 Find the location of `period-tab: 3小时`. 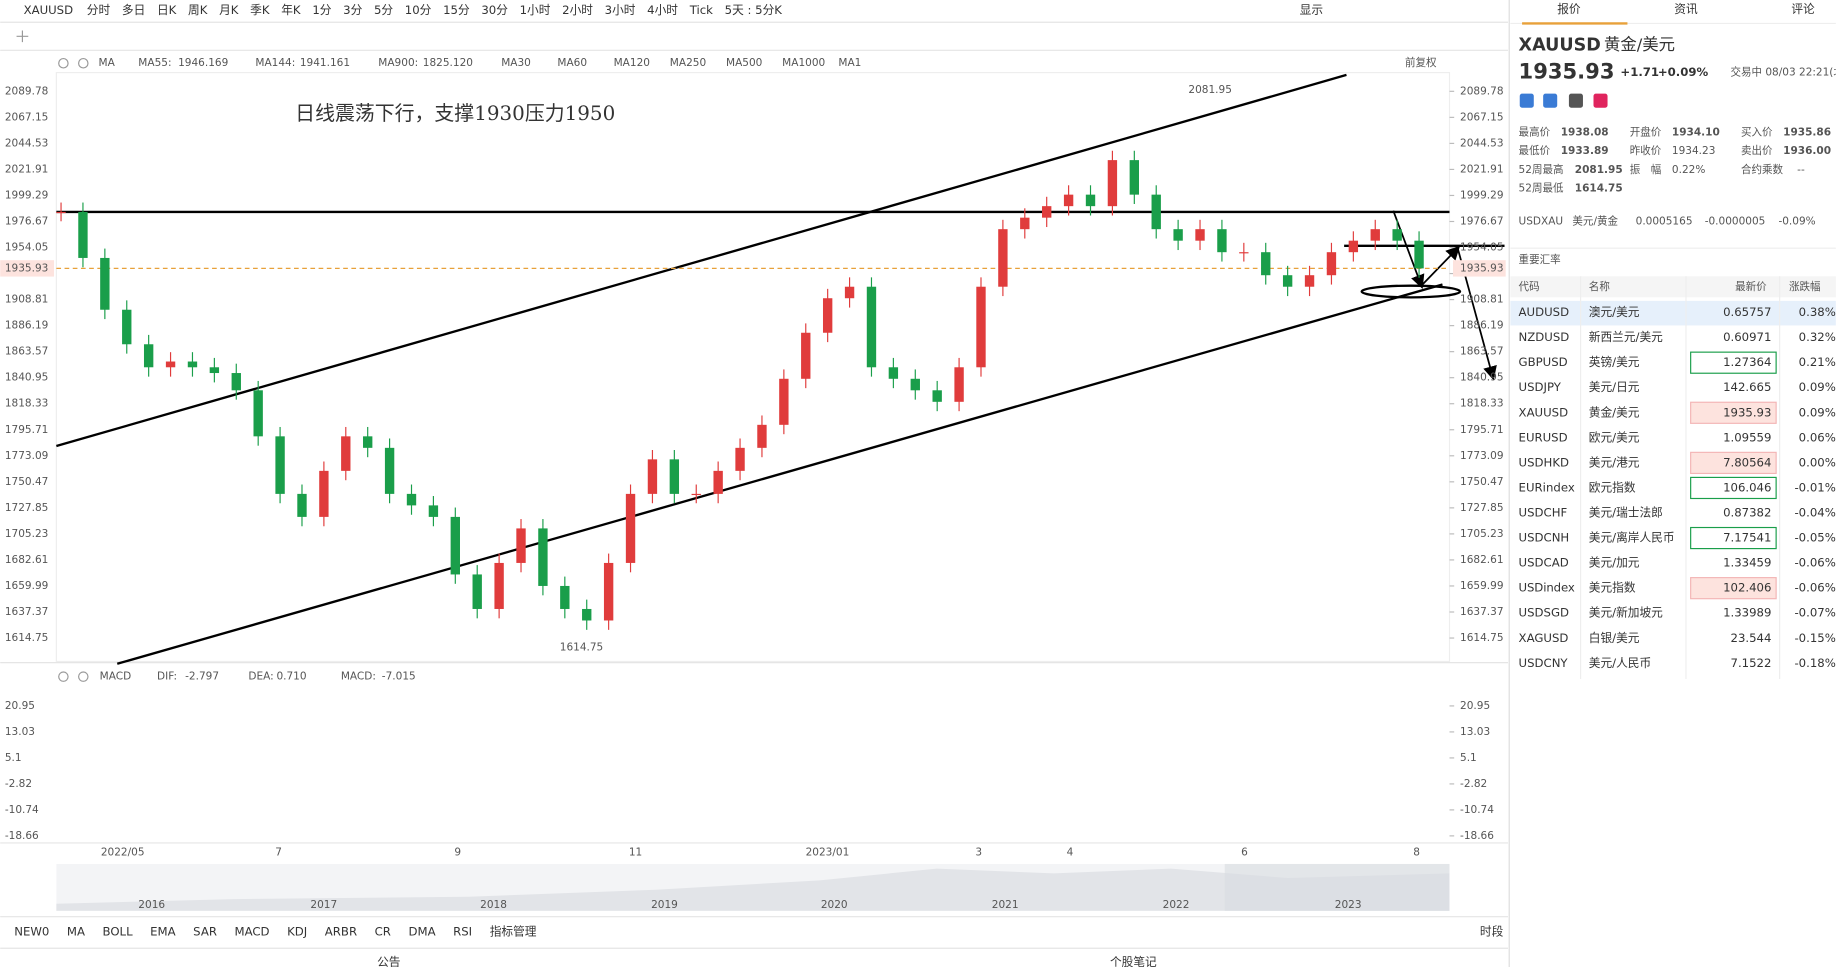

period-tab: 3小时 is located at coordinates (620, 10).